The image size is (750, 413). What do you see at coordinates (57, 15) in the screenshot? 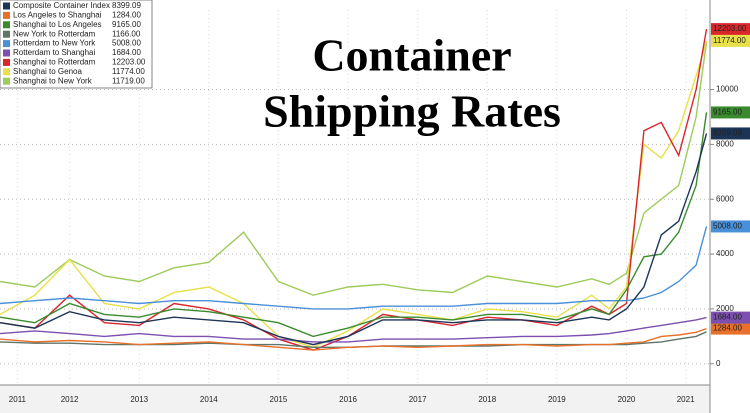
I see `legend-label: Los Angeles to Shanghai` at bounding box center [57, 15].